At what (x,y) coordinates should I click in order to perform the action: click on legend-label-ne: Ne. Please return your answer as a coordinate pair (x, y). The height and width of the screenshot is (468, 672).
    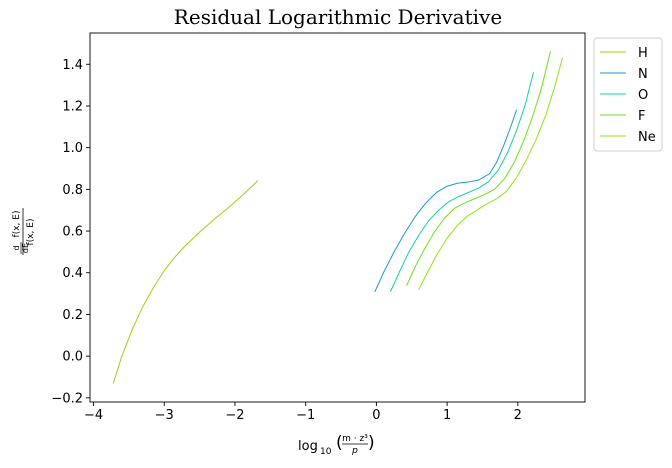
    Looking at the image, I should click on (647, 137).